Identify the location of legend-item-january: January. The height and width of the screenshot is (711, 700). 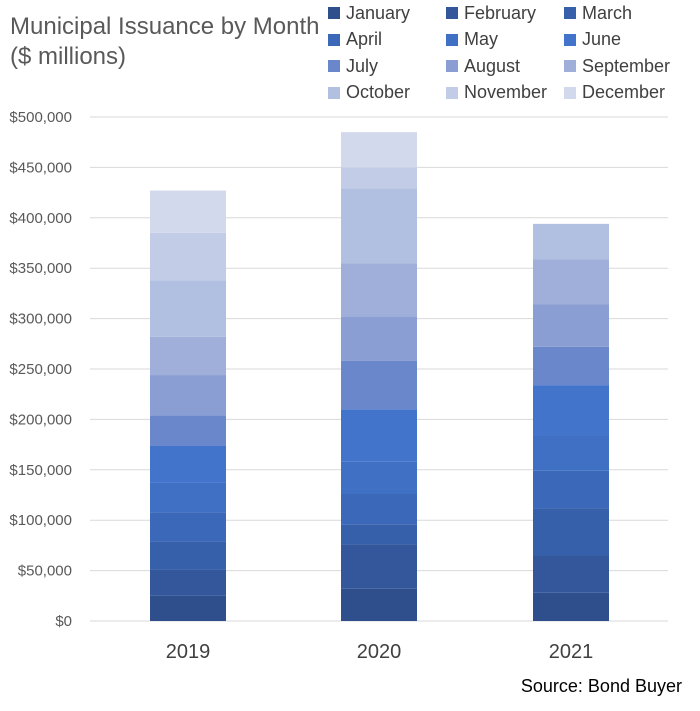
(369, 13).